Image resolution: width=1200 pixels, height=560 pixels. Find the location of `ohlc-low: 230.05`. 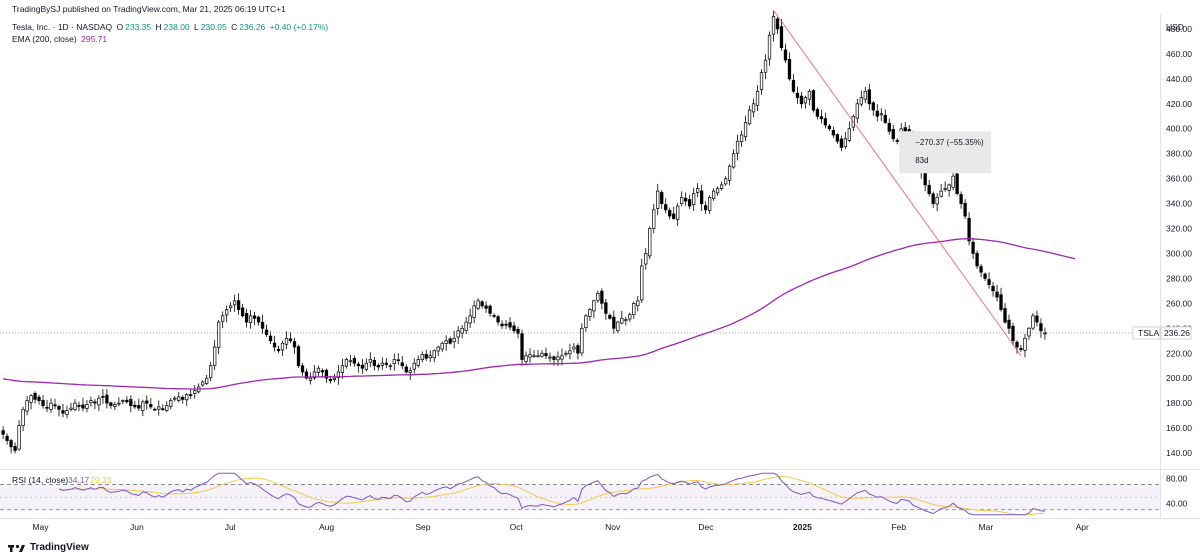

ohlc-low: 230.05 is located at coordinates (213, 27).